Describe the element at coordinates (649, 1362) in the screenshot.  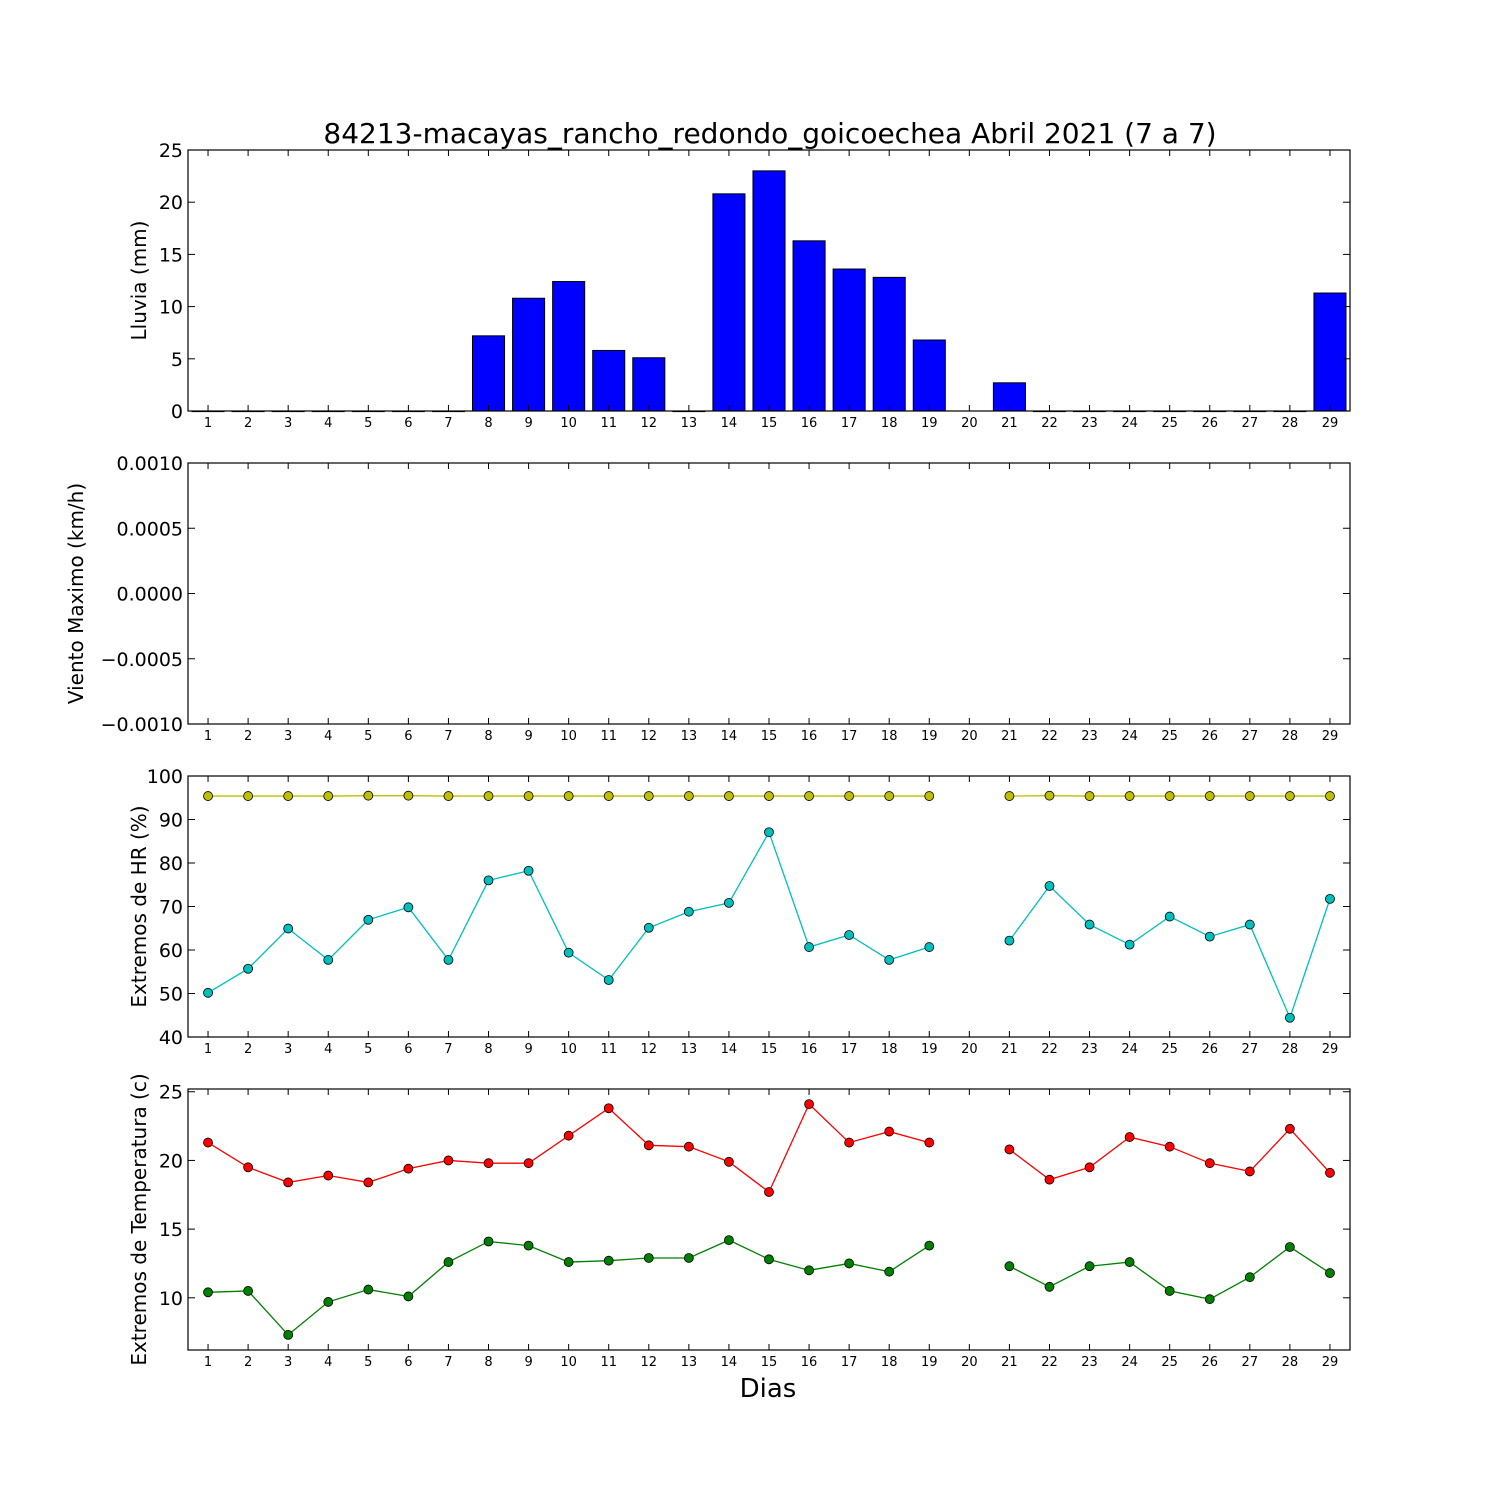
I see `temperature-xtick-label: 12` at that location.